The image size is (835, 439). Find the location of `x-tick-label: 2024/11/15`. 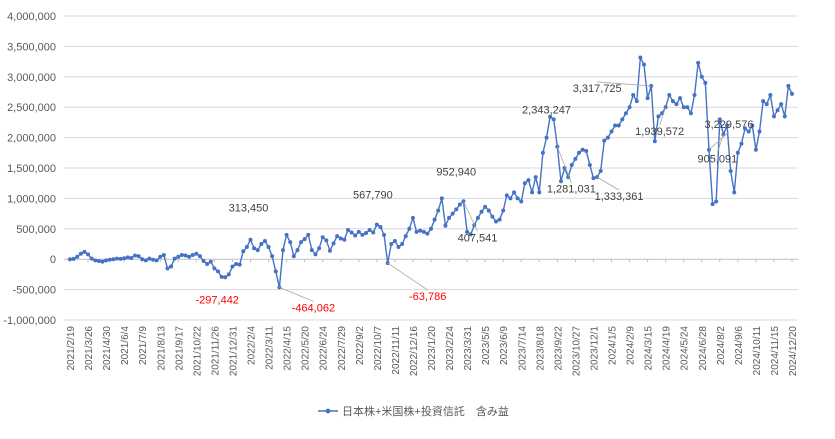

x-tick-label: 2024/11/15 is located at coordinates (775, 351).